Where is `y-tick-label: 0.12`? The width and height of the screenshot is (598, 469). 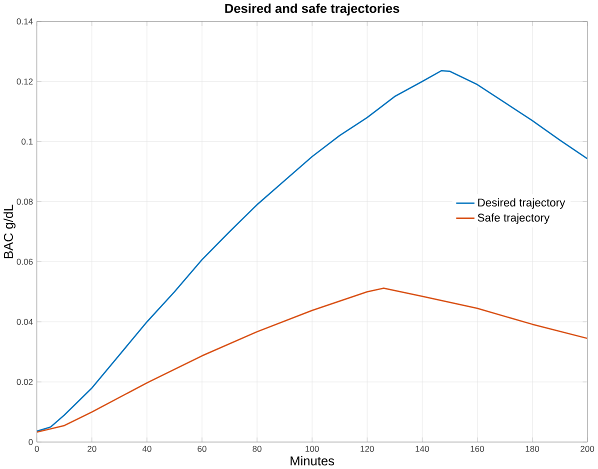
y-tick-label: 0.12 is located at coordinates (24, 81).